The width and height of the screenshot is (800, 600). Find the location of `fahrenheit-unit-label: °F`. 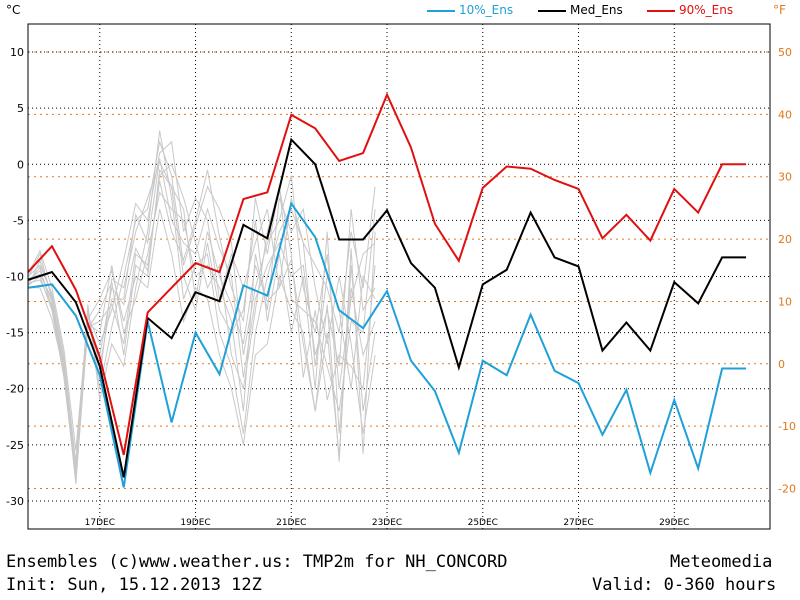

fahrenheit-unit-label: °F is located at coordinates (779, 10).